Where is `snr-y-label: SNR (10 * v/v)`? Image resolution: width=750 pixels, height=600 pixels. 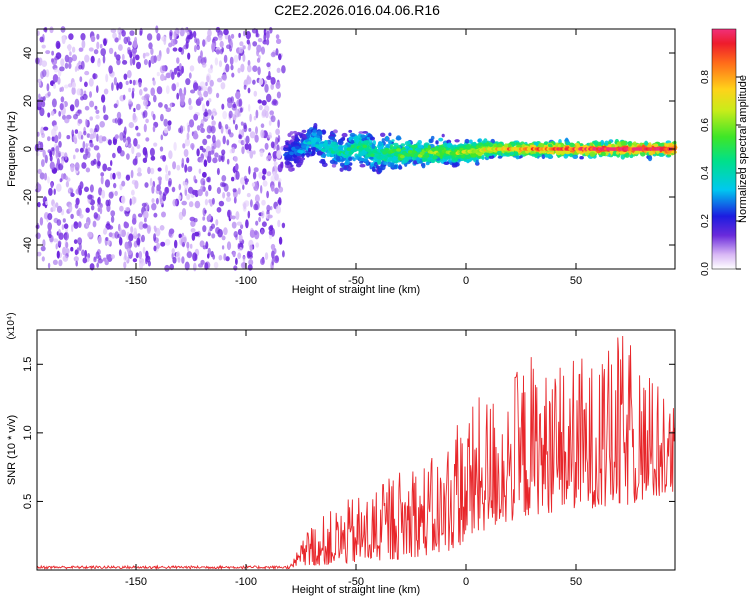 snr-y-label: SNR (10 * v/v) is located at coordinates (12, 450).